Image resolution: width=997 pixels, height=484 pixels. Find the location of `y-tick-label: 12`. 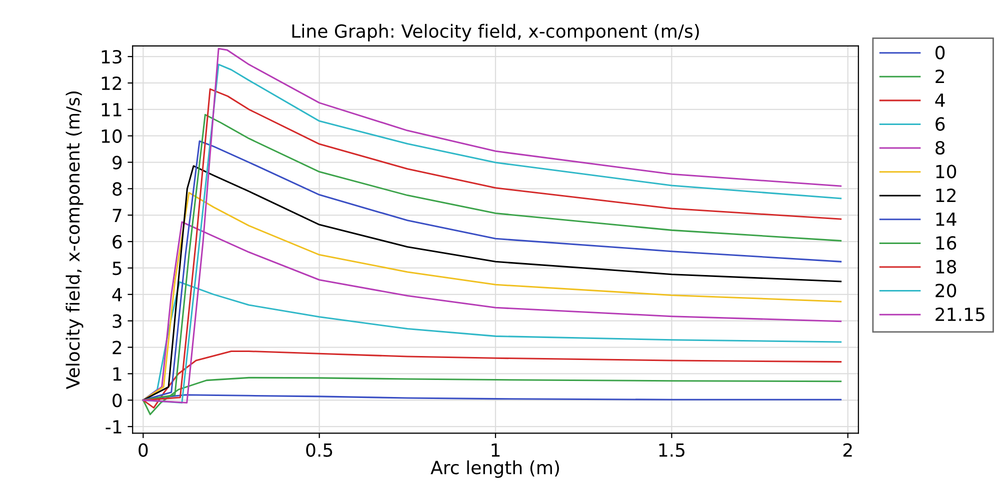

y-tick-label: 12 is located at coordinates (112, 83).